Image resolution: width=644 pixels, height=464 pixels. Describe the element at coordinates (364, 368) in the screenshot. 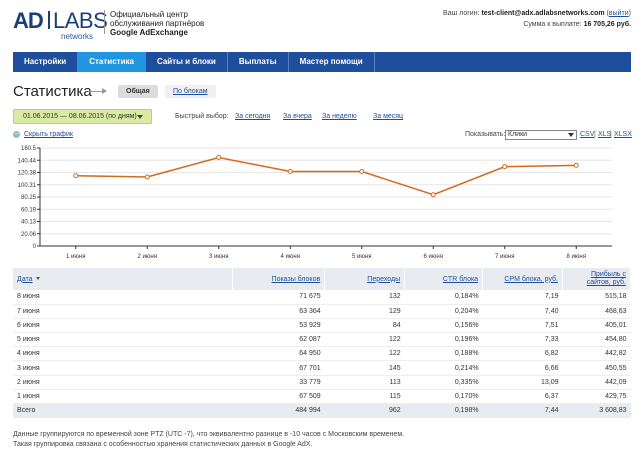

I see `table-cell: 145` at that location.